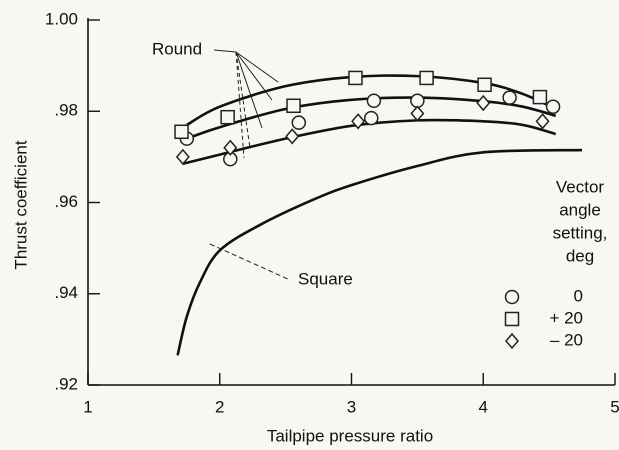 The width and height of the screenshot is (619, 450). Describe the element at coordinates (219, 406) in the screenshot. I see `x-tick-label: 2` at that location.